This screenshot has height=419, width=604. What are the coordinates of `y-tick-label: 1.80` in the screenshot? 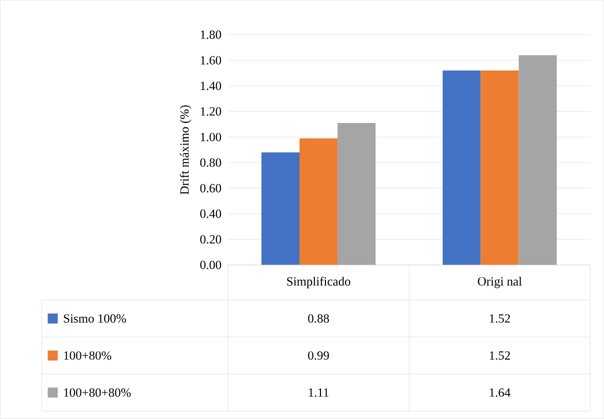 It's located at (211, 35).